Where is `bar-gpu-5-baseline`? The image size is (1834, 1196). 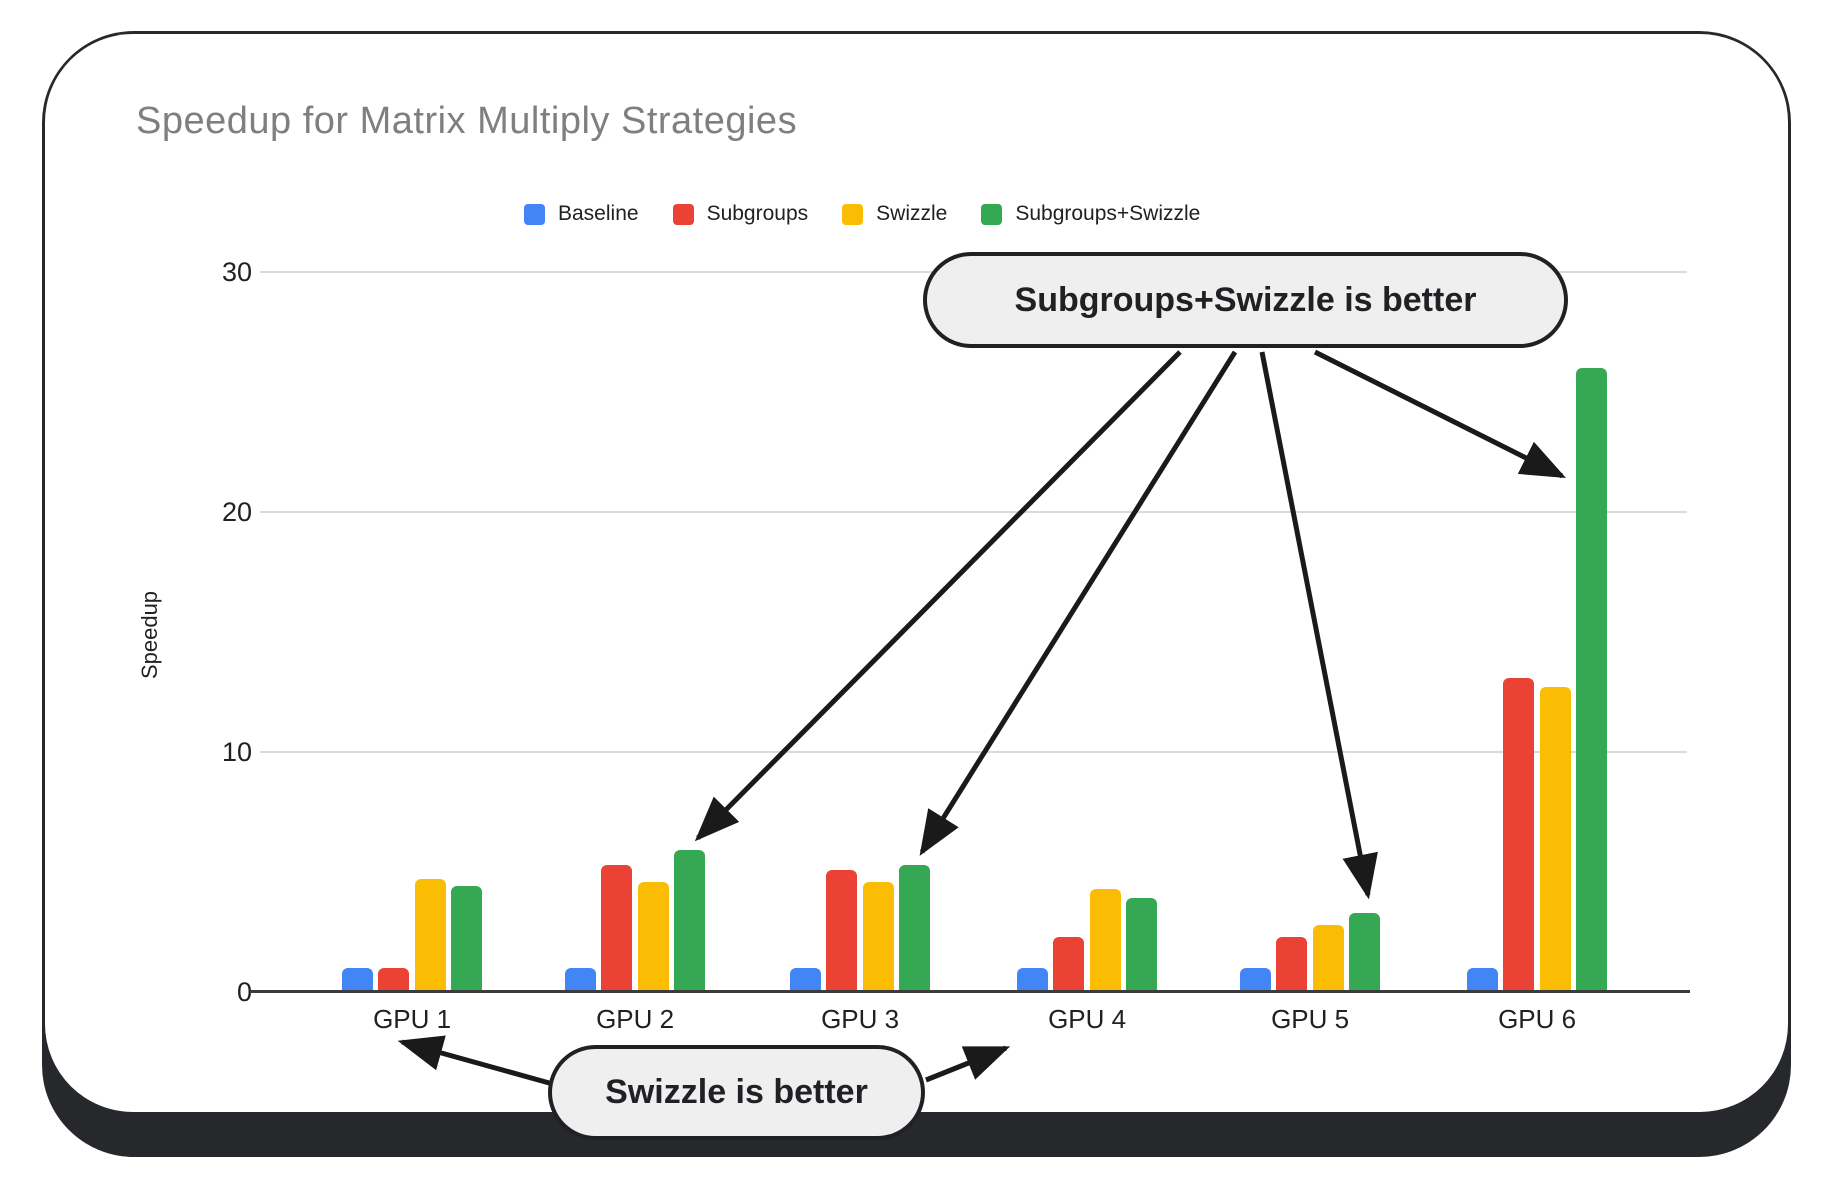 bar-gpu-5-baseline is located at coordinates (1255, 980).